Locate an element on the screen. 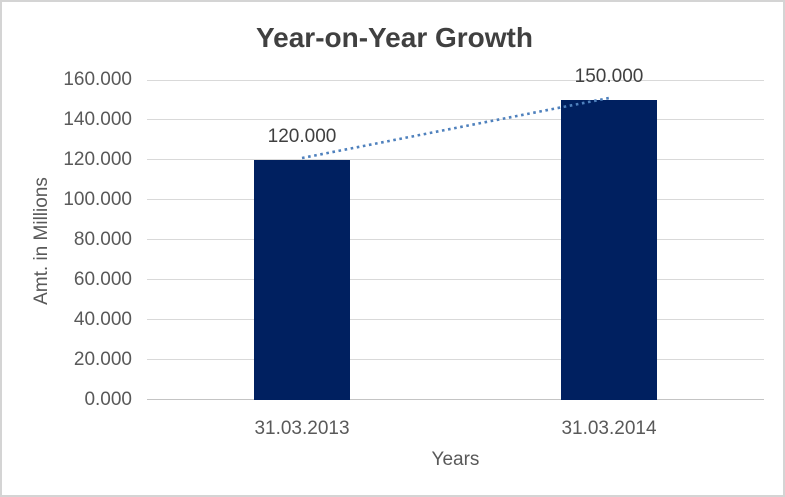 The width and height of the screenshot is (785, 497). y-tick-label: 20.000 is located at coordinates (102, 359).